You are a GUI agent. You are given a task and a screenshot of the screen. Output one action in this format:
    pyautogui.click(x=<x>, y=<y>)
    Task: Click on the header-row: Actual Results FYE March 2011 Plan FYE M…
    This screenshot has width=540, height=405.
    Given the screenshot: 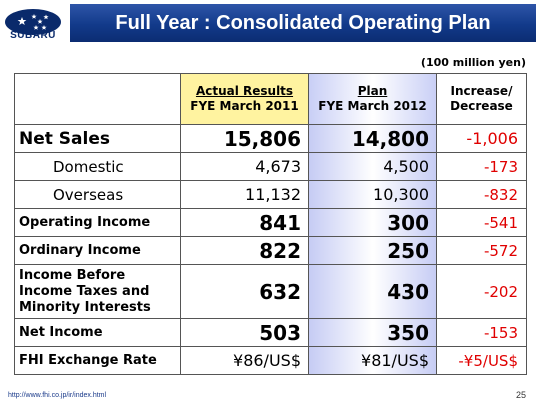 What is the action you would take?
    pyautogui.click(x=270, y=99)
    